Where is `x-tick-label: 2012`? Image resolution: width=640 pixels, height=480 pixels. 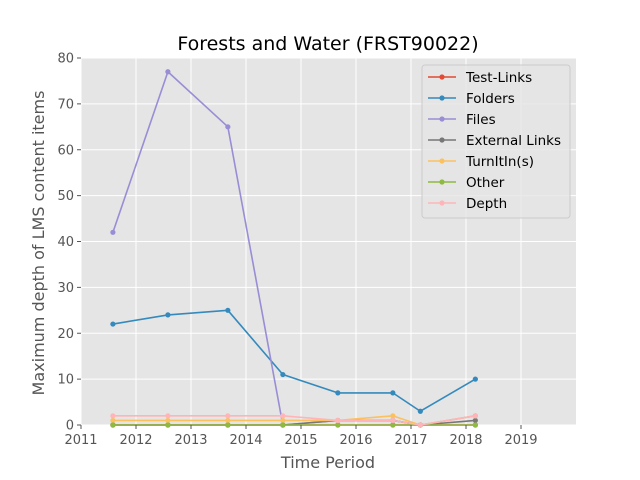 x-tick-label: 2012 is located at coordinates (135, 440).